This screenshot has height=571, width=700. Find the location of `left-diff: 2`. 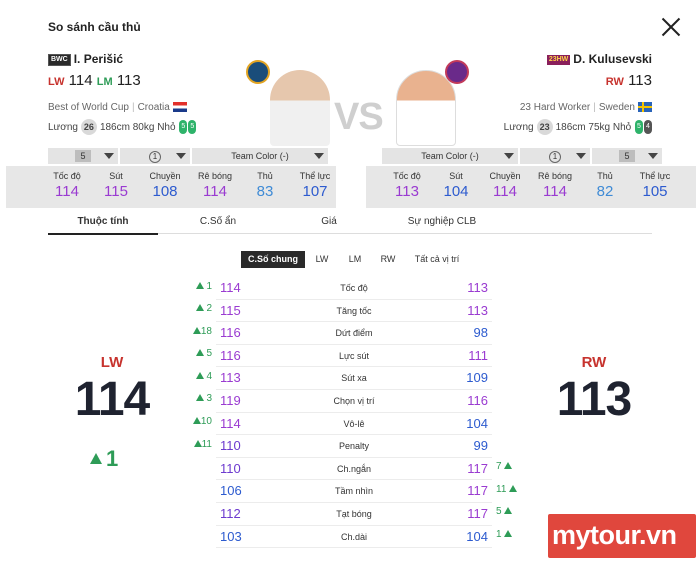

left-diff: 2 is located at coordinates (199, 308).